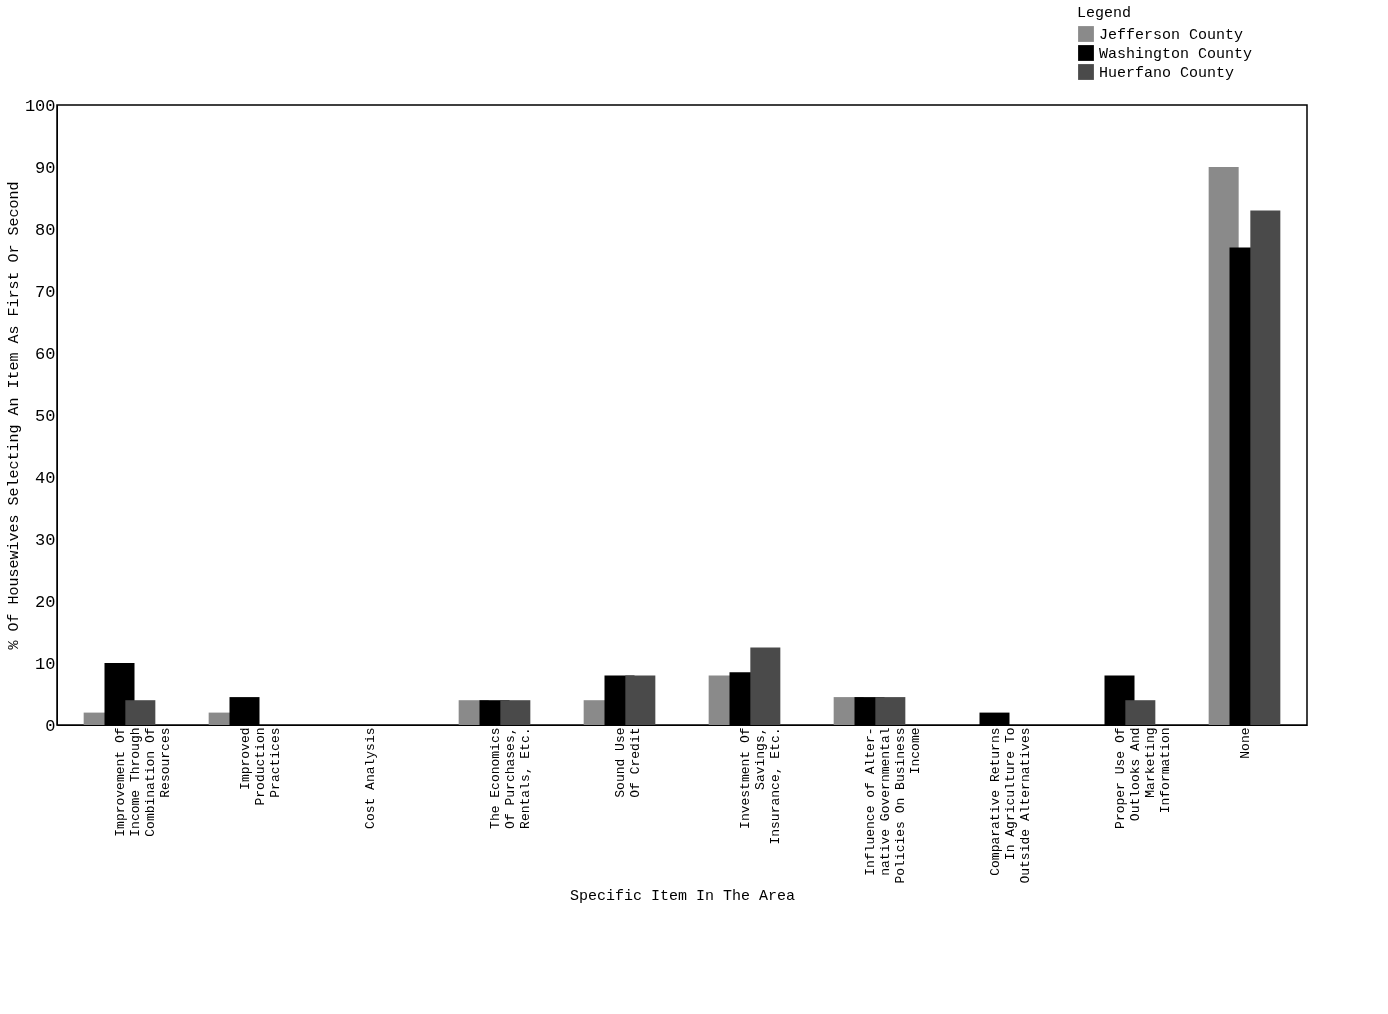 The height and width of the screenshot is (1014, 1388). Describe the element at coordinates (45, 540) in the screenshot. I see `y-tick-label: 30` at that location.